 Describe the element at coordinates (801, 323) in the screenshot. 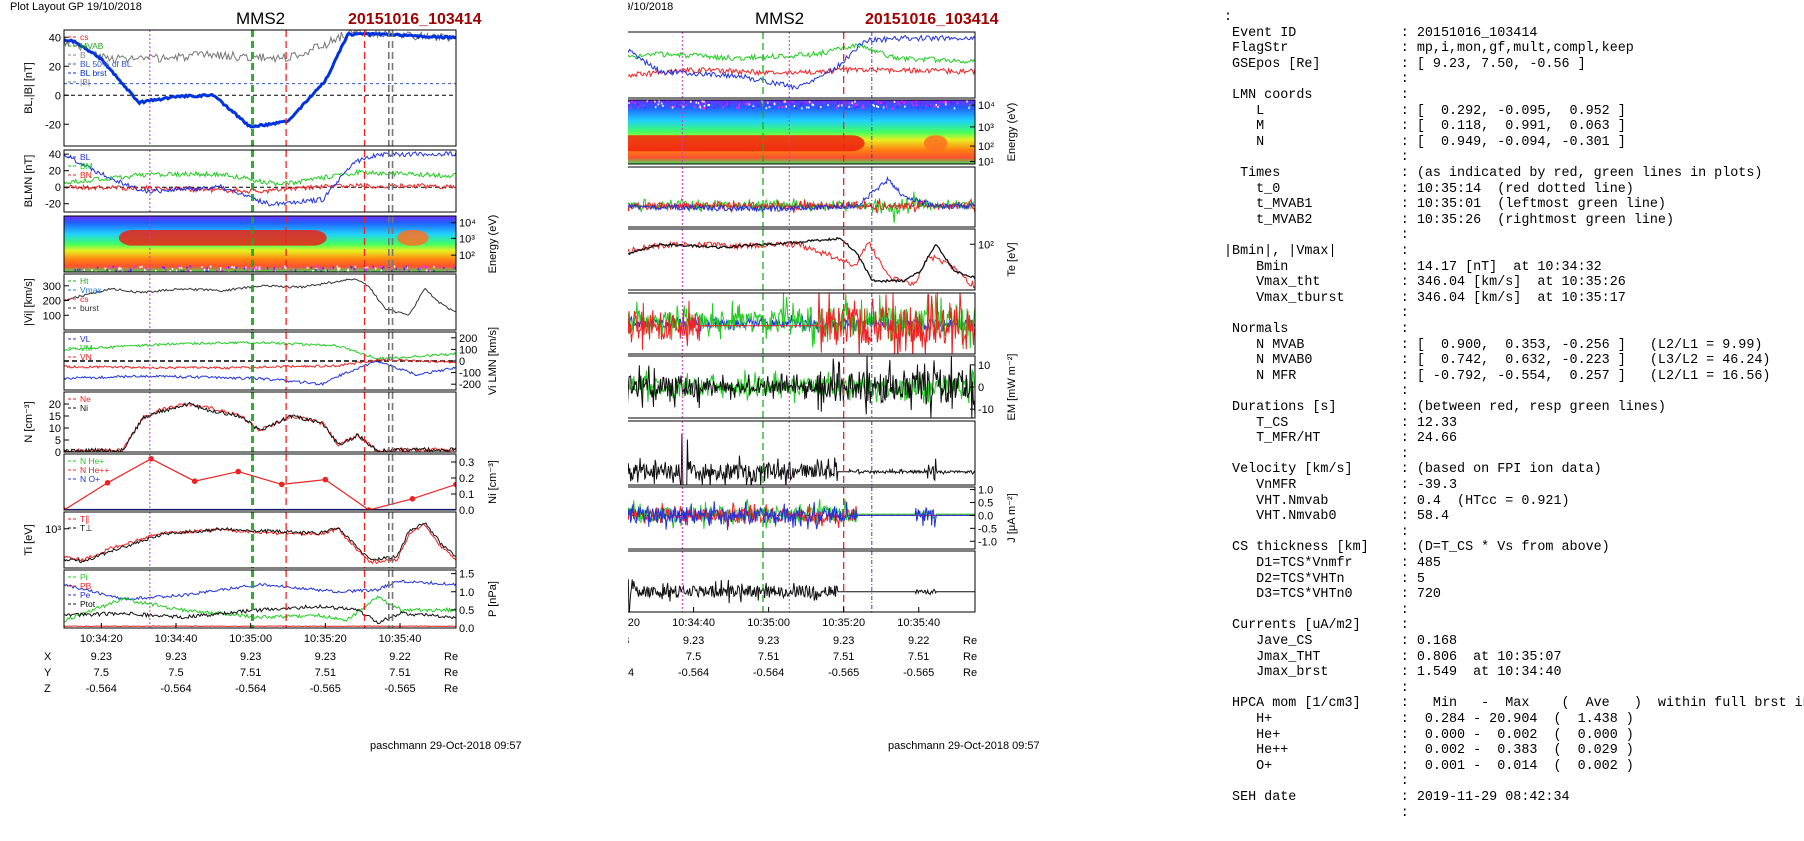

I see `en-line` at that location.